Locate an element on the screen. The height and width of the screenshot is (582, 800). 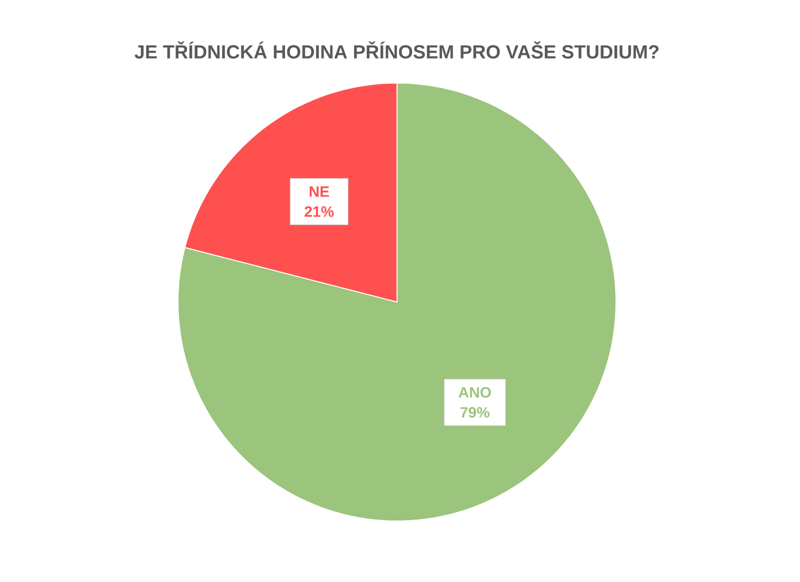
chart-title: JE TŘÍDNICKÁ HODINA PŘÍNOSEM PRO VAŠE STUDIUM? is located at coordinates (396, 50).